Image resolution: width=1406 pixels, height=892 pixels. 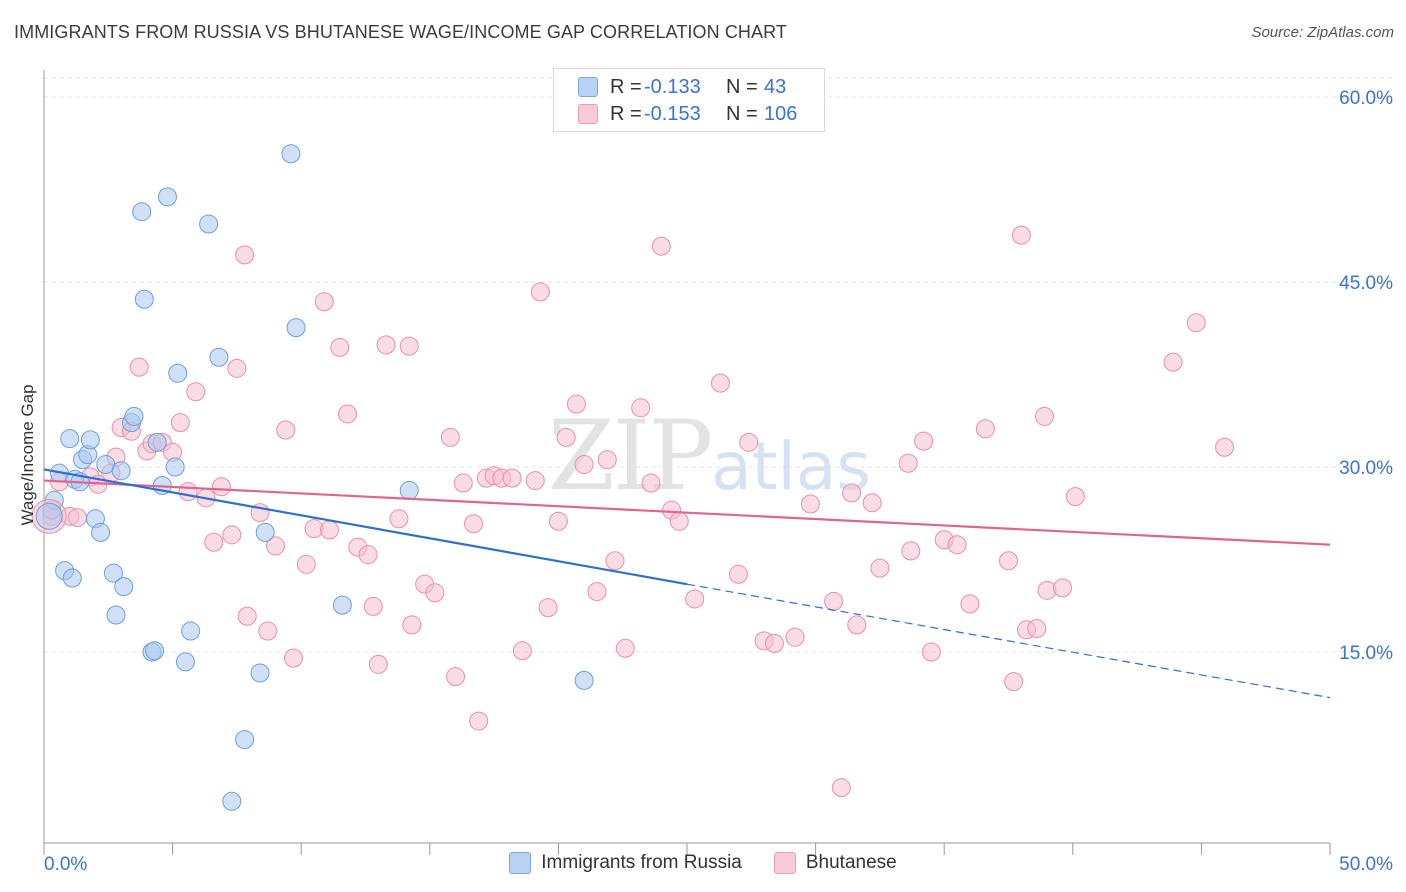 What do you see at coordinates (641, 862) in the screenshot?
I see `russia-legend-label: Immigrants from Russia` at bounding box center [641, 862].